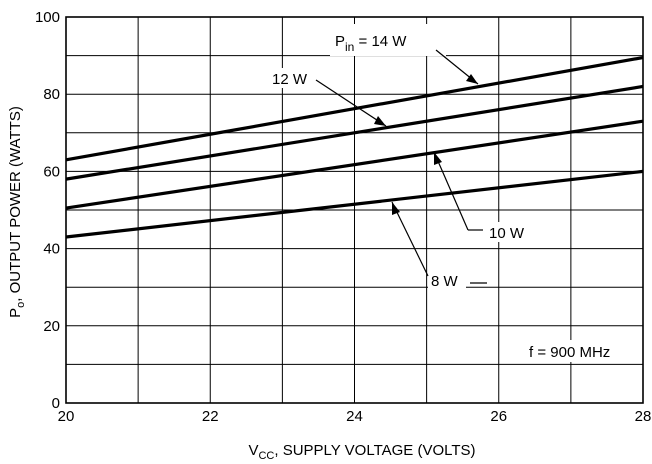  Describe the element at coordinates (47, 17) in the screenshot. I see `y-tick-label-100: 100` at that location.